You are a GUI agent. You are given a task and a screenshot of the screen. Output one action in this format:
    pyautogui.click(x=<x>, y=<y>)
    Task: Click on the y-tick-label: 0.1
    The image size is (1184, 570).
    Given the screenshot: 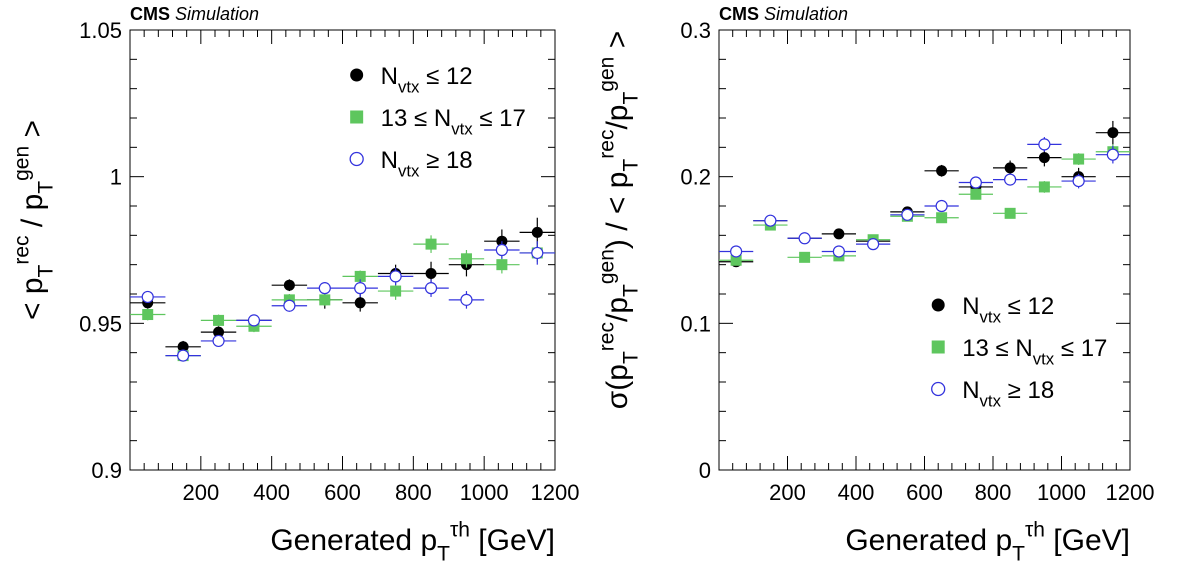 What is the action you would take?
    pyautogui.click(x=695, y=323)
    